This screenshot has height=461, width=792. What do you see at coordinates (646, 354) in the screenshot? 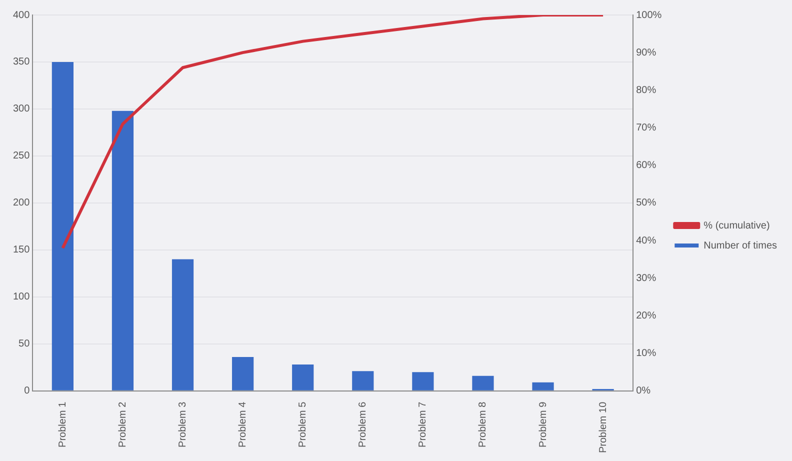
I see `y2-tick-label: 10%` at bounding box center [646, 354].